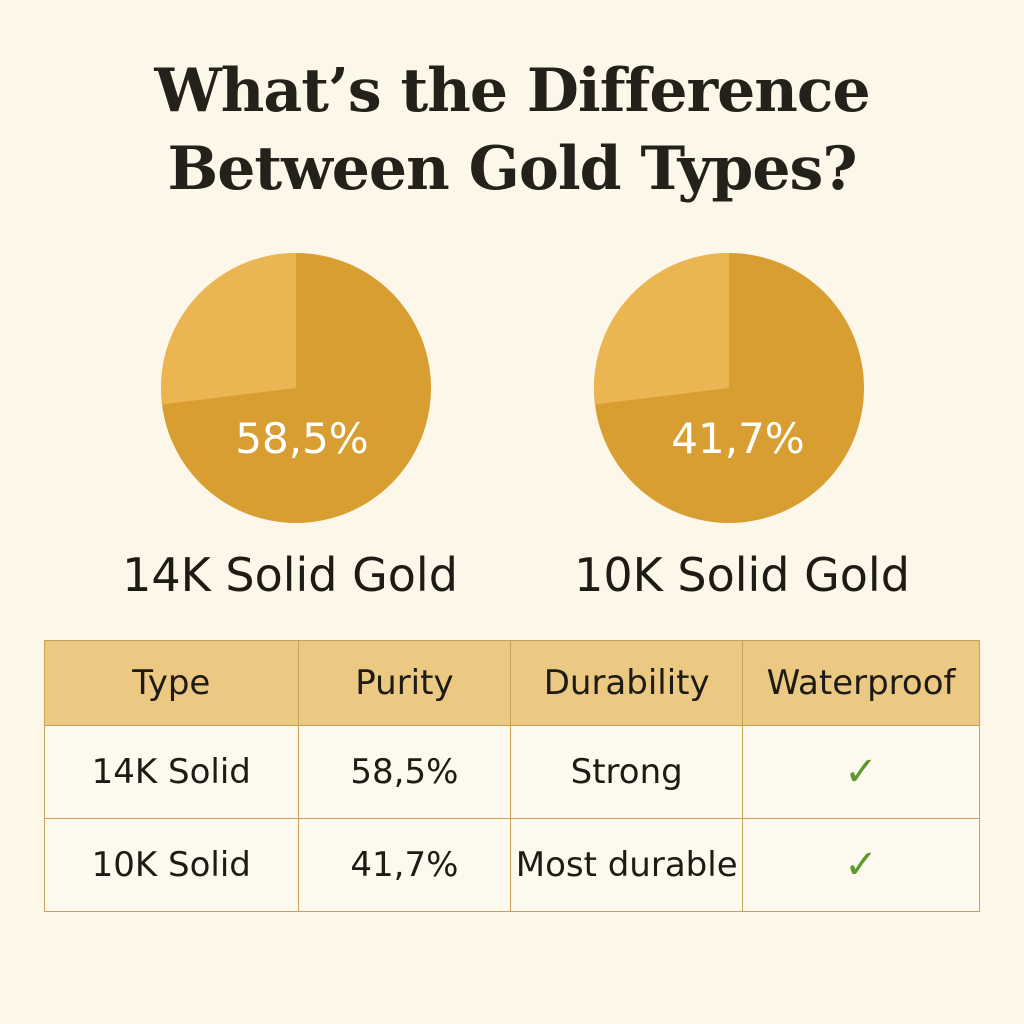 This screenshot has height=1024, width=1024. What do you see at coordinates (742, 575) in the screenshot?
I see `pie-title-10k: 10K Solid Gold` at bounding box center [742, 575].